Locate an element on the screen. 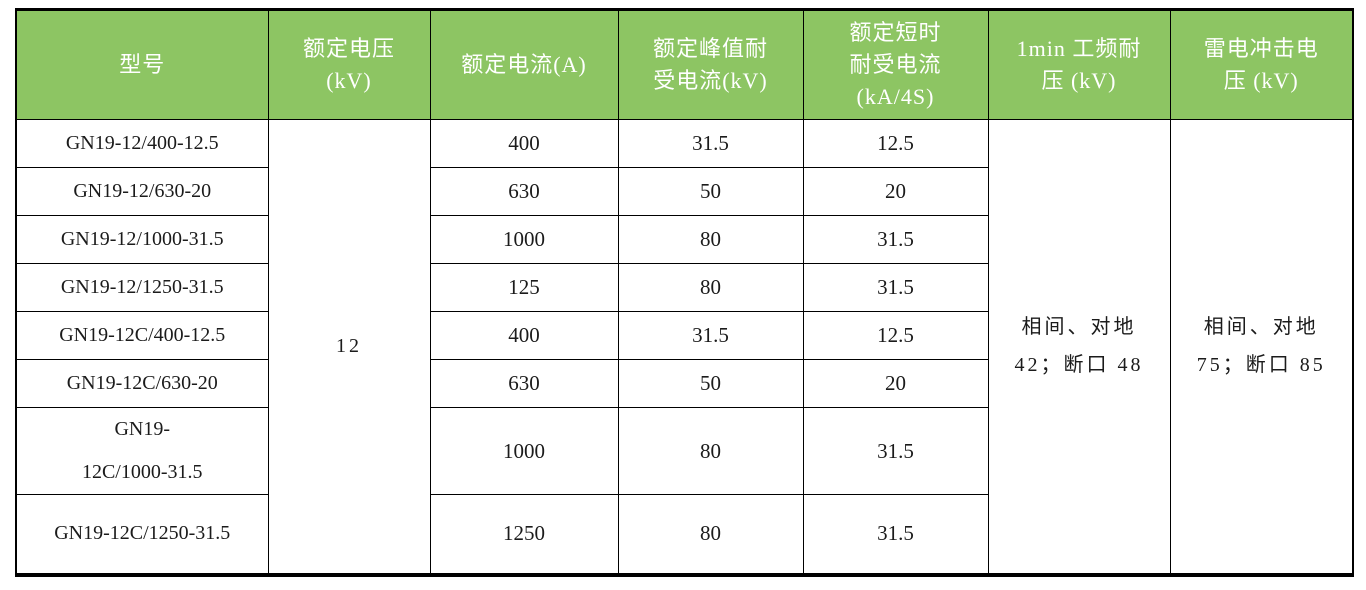  header-model: 型号 is located at coordinates (142, 64).